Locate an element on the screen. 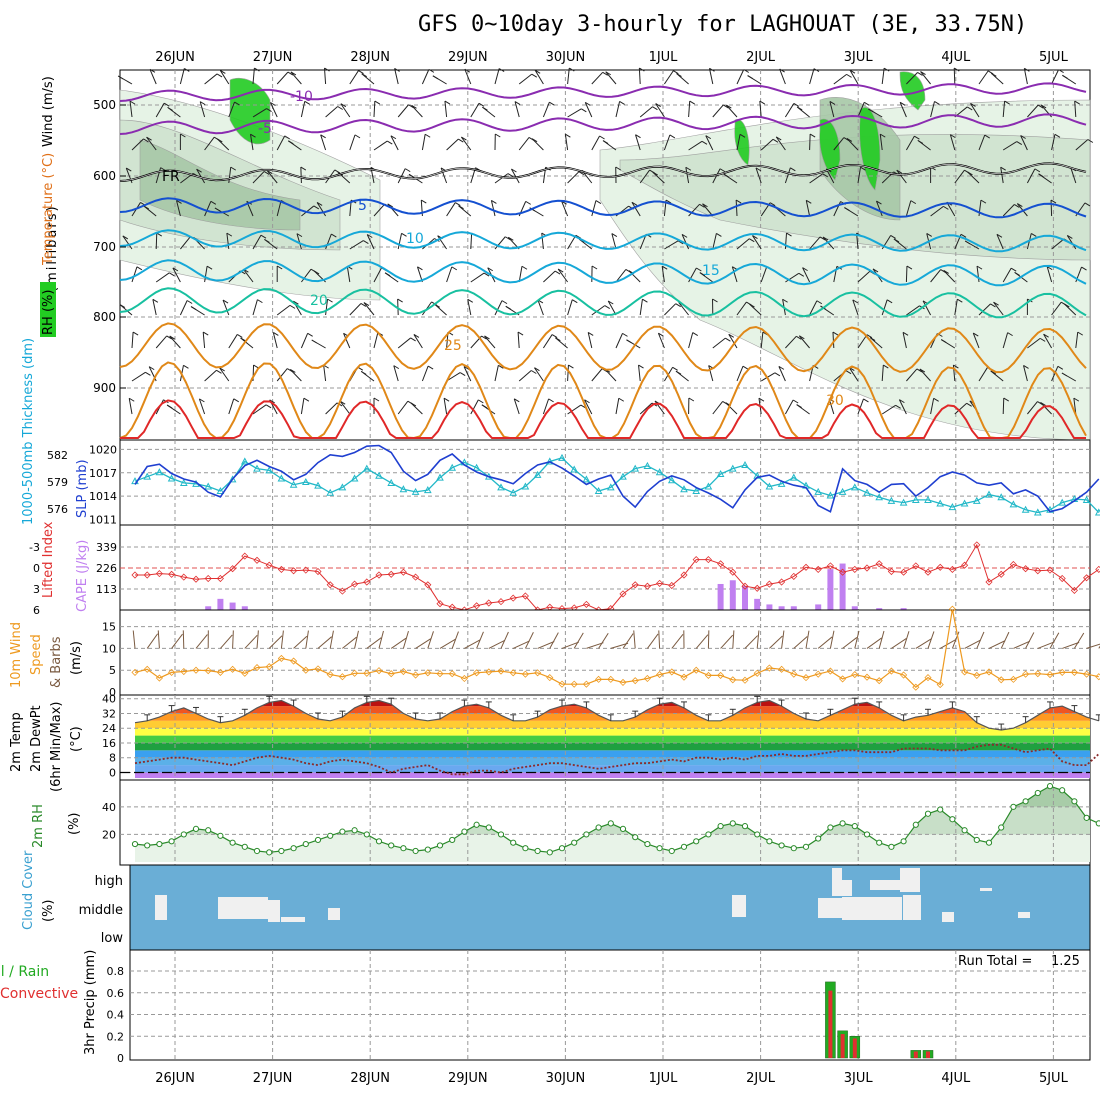  isotherm-line is located at coordinates (603, 208).